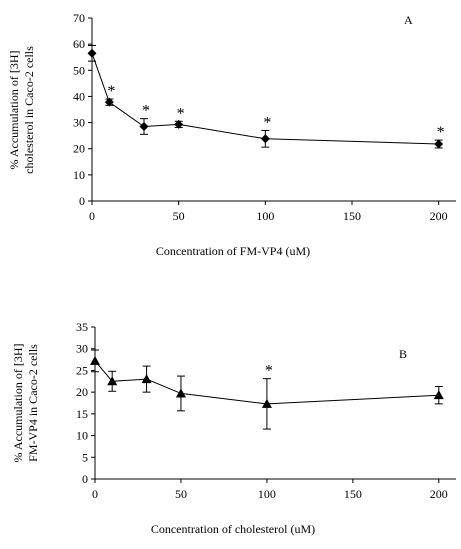  What do you see at coordinates (403, 354) in the screenshot?
I see `panel-label: B` at bounding box center [403, 354].